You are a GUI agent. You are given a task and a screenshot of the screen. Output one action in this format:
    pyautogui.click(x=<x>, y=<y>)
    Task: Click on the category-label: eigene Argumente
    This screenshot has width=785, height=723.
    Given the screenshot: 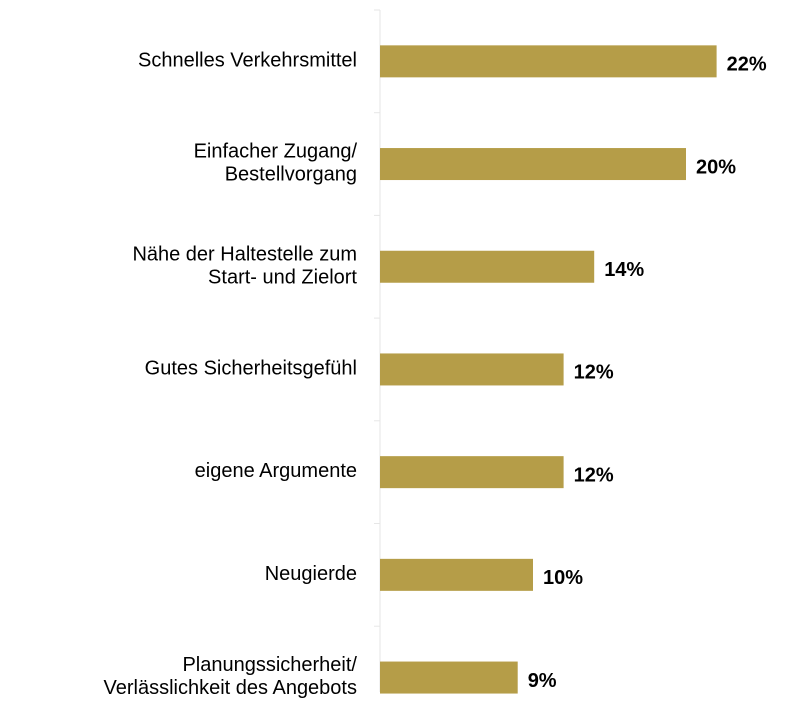 What is the action you would take?
    pyautogui.click(x=276, y=471)
    